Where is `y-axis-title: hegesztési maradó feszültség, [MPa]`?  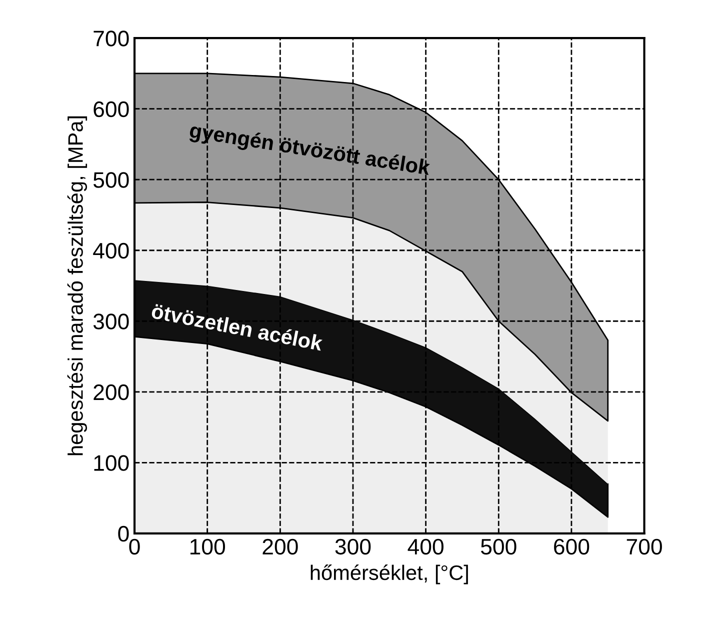
y-axis-title: hegesztési maradó feszültség, [MPa] is located at coordinates (77, 286).